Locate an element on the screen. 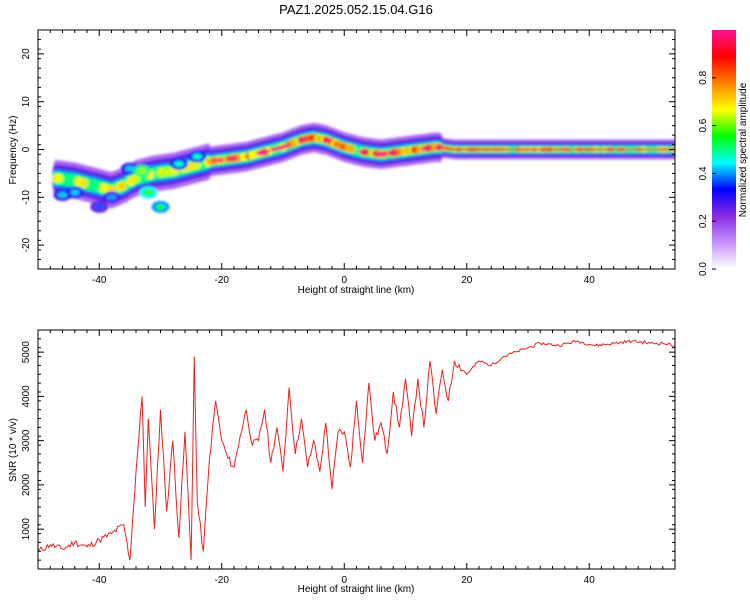  spectrogram-ylabel: Frequency (Hz) is located at coordinates (13, 150).